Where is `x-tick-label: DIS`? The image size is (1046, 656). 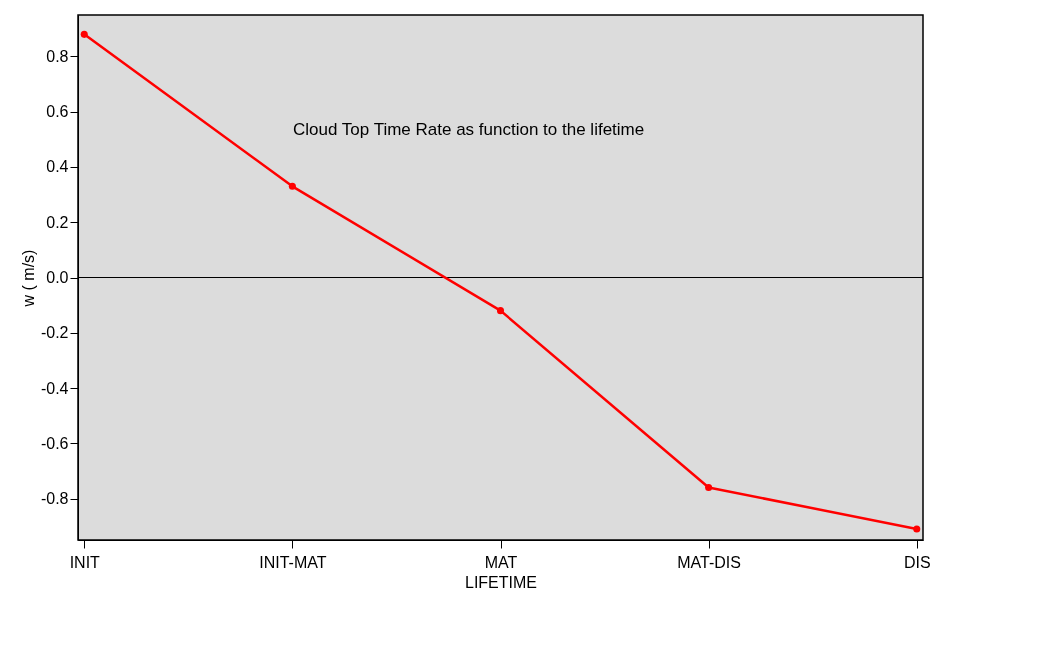
x-tick-label: DIS is located at coordinates (917, 562).